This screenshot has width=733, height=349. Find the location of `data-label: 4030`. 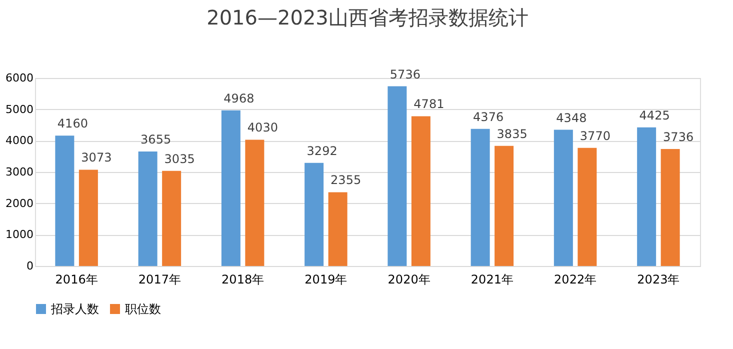

data-label: 4030 is located at coordinates (262, 127).